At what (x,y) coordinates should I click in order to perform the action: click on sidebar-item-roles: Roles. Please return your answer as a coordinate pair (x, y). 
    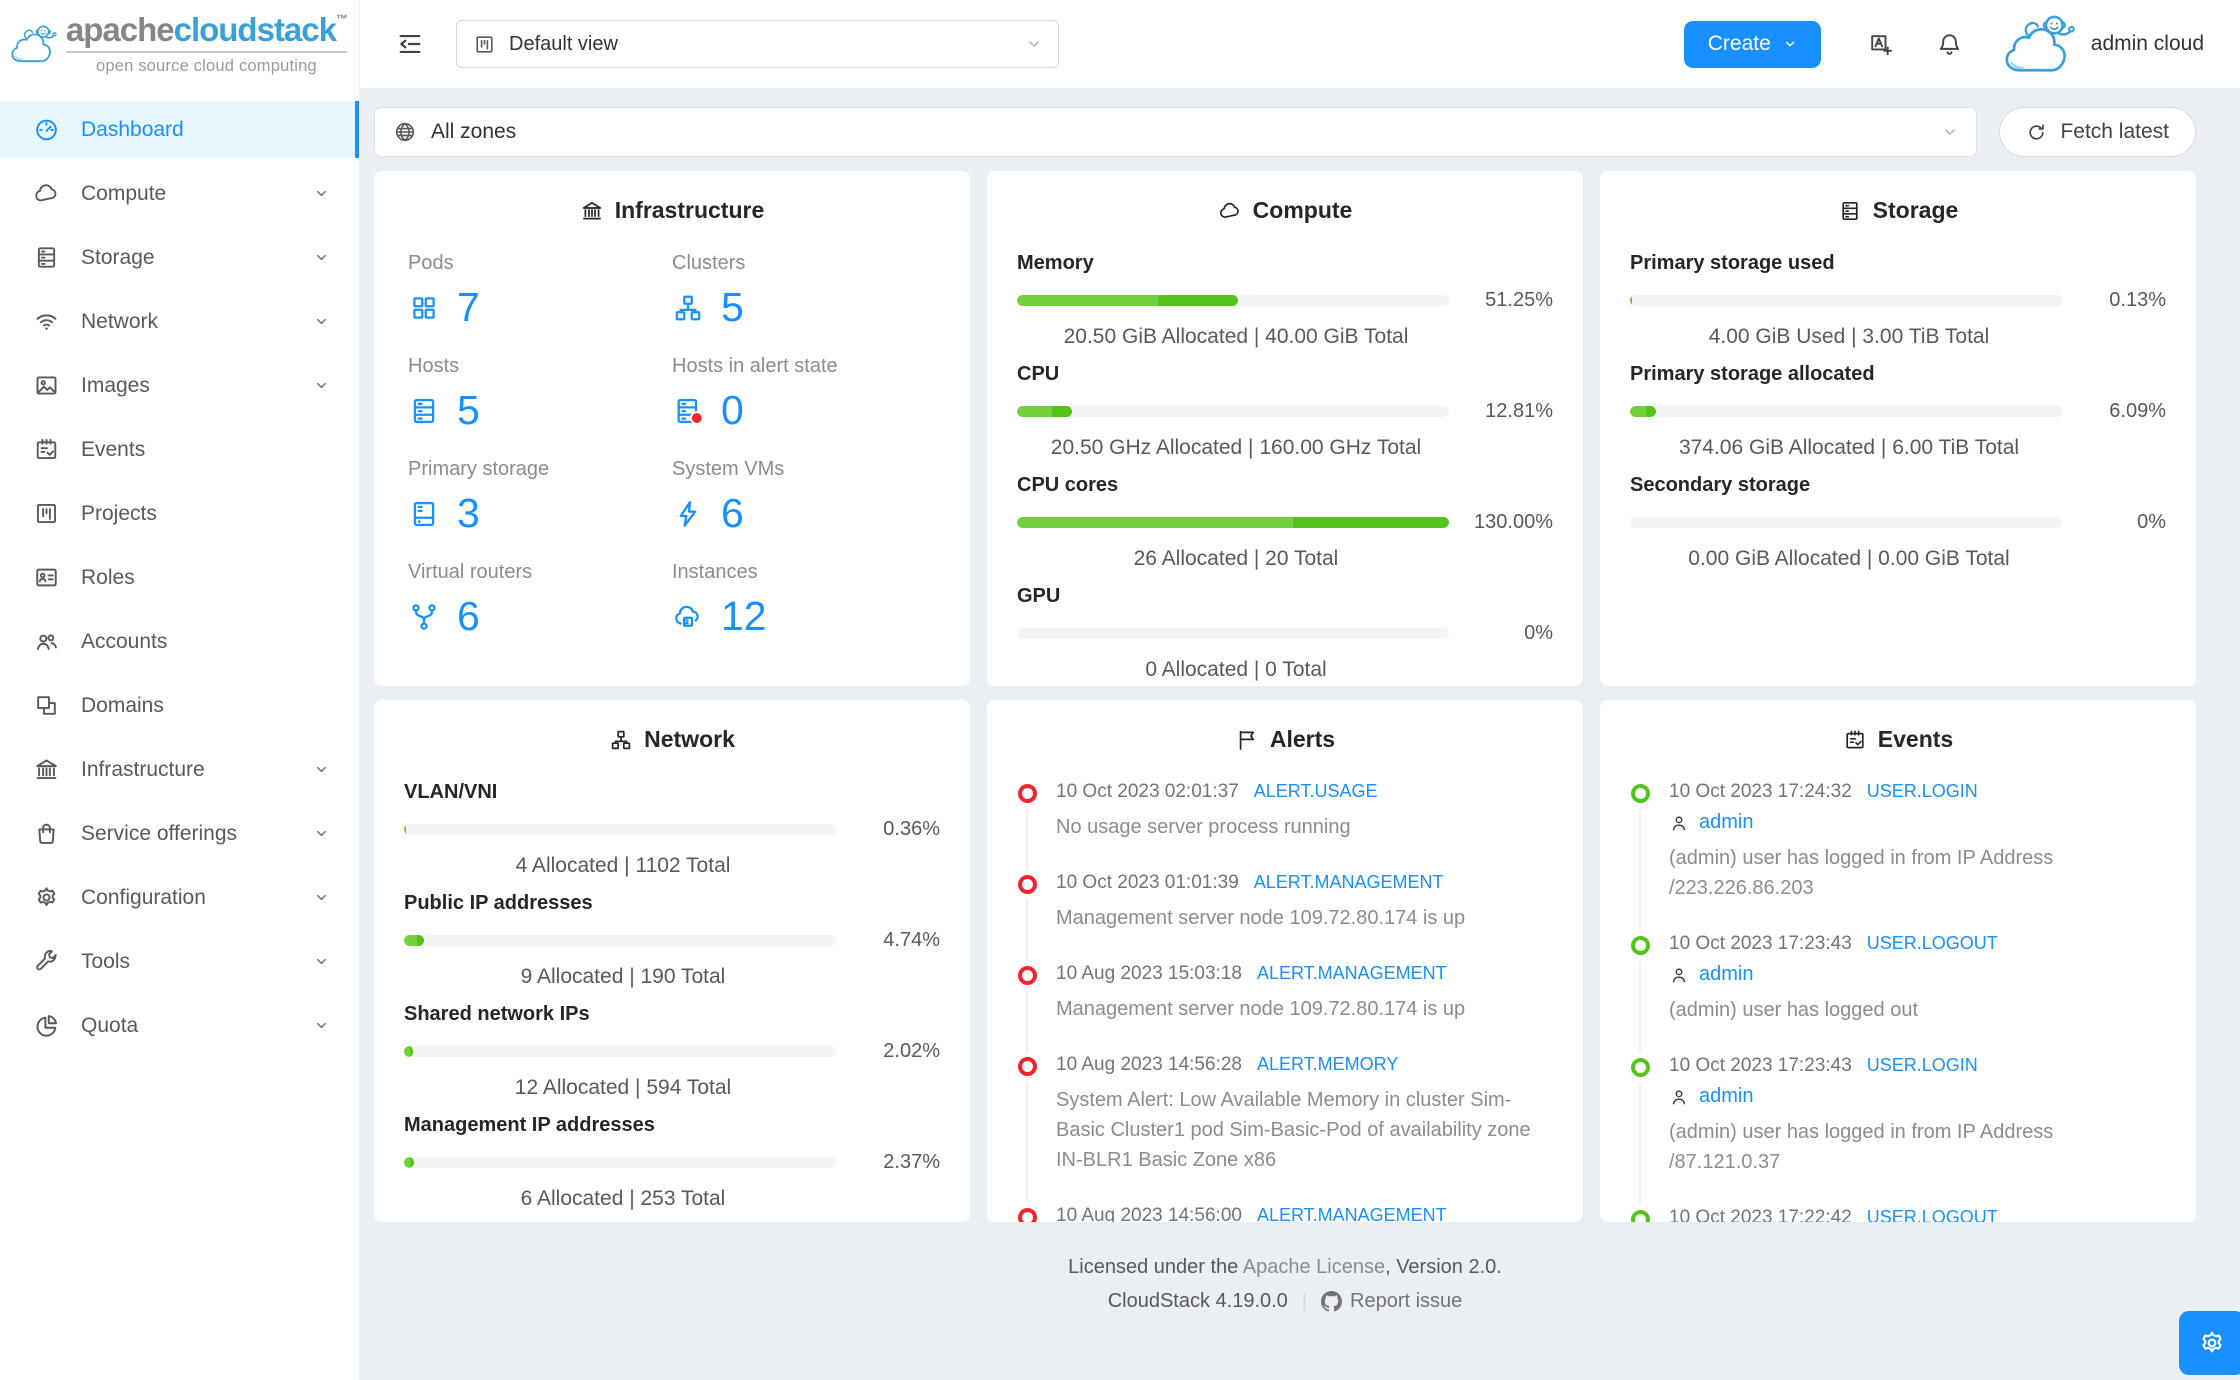
    Looking at the image, I should click on (179, 577).